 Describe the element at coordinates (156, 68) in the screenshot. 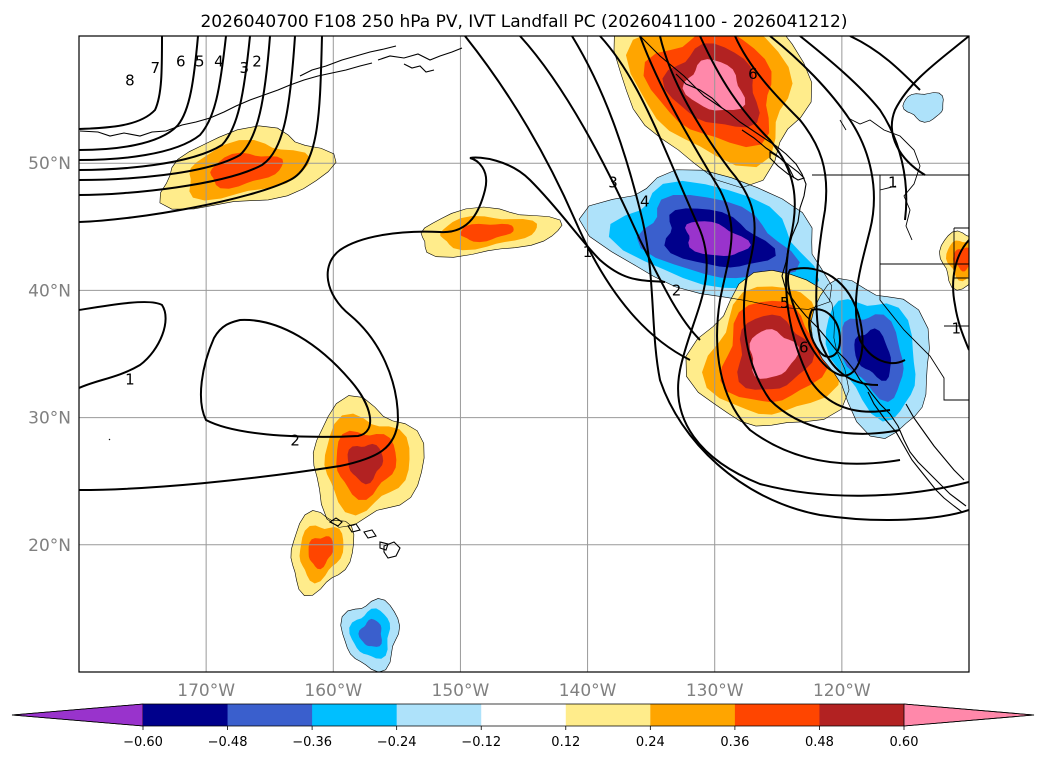

I see `contour-label-9: 7` at that location.